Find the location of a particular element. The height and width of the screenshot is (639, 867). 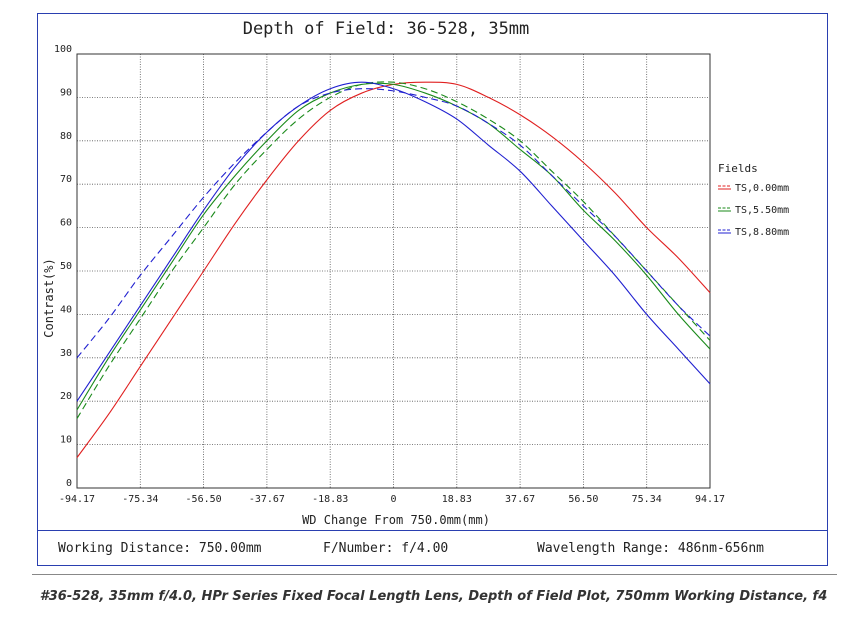

y-tick-label: 50 is located at coordinates (66, 266).